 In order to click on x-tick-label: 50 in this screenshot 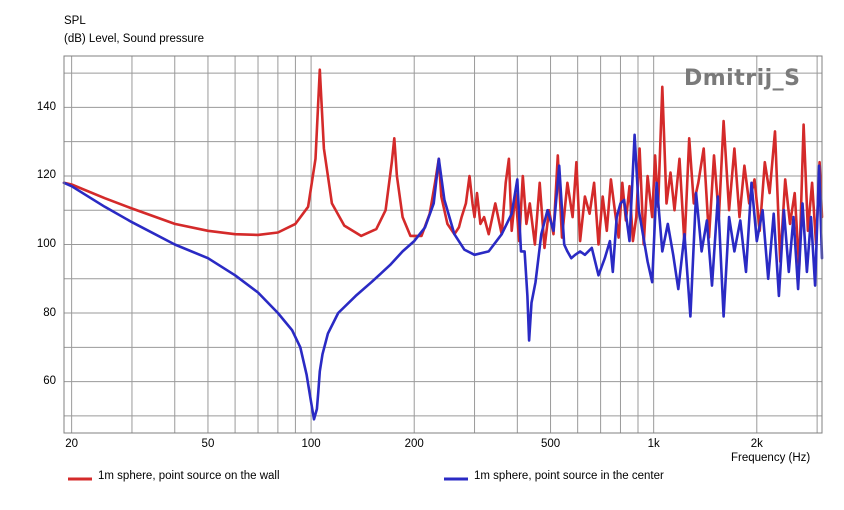, I will do `click(208, 444)`.